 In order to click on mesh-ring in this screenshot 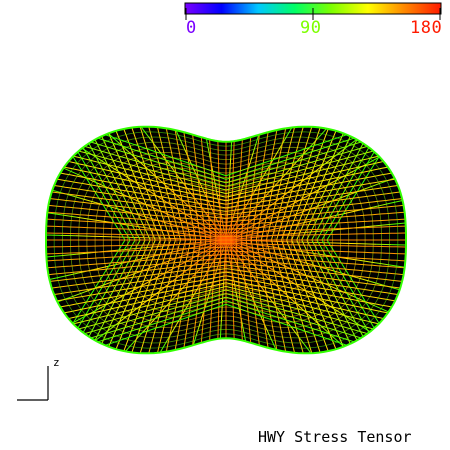, I will do `click(226, 240)`.